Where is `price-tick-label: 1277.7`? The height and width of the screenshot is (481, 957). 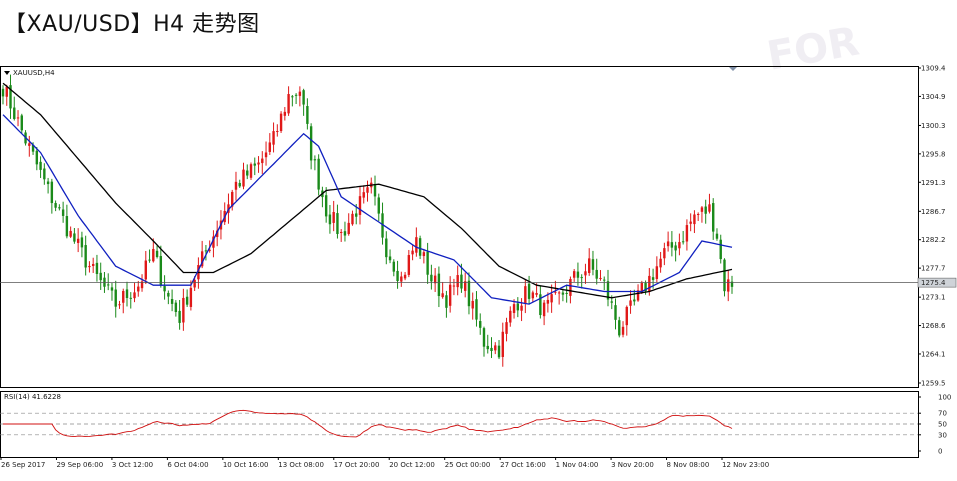 price-tick-label: 1277.7 is located at coordinates (933, 269).